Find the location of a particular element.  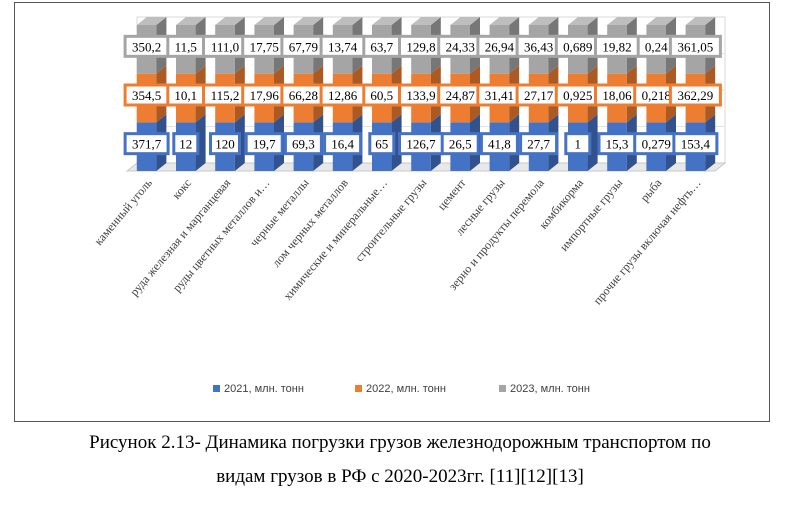

data-label-3-6: 13,74 is located at coordinates (343, 46).